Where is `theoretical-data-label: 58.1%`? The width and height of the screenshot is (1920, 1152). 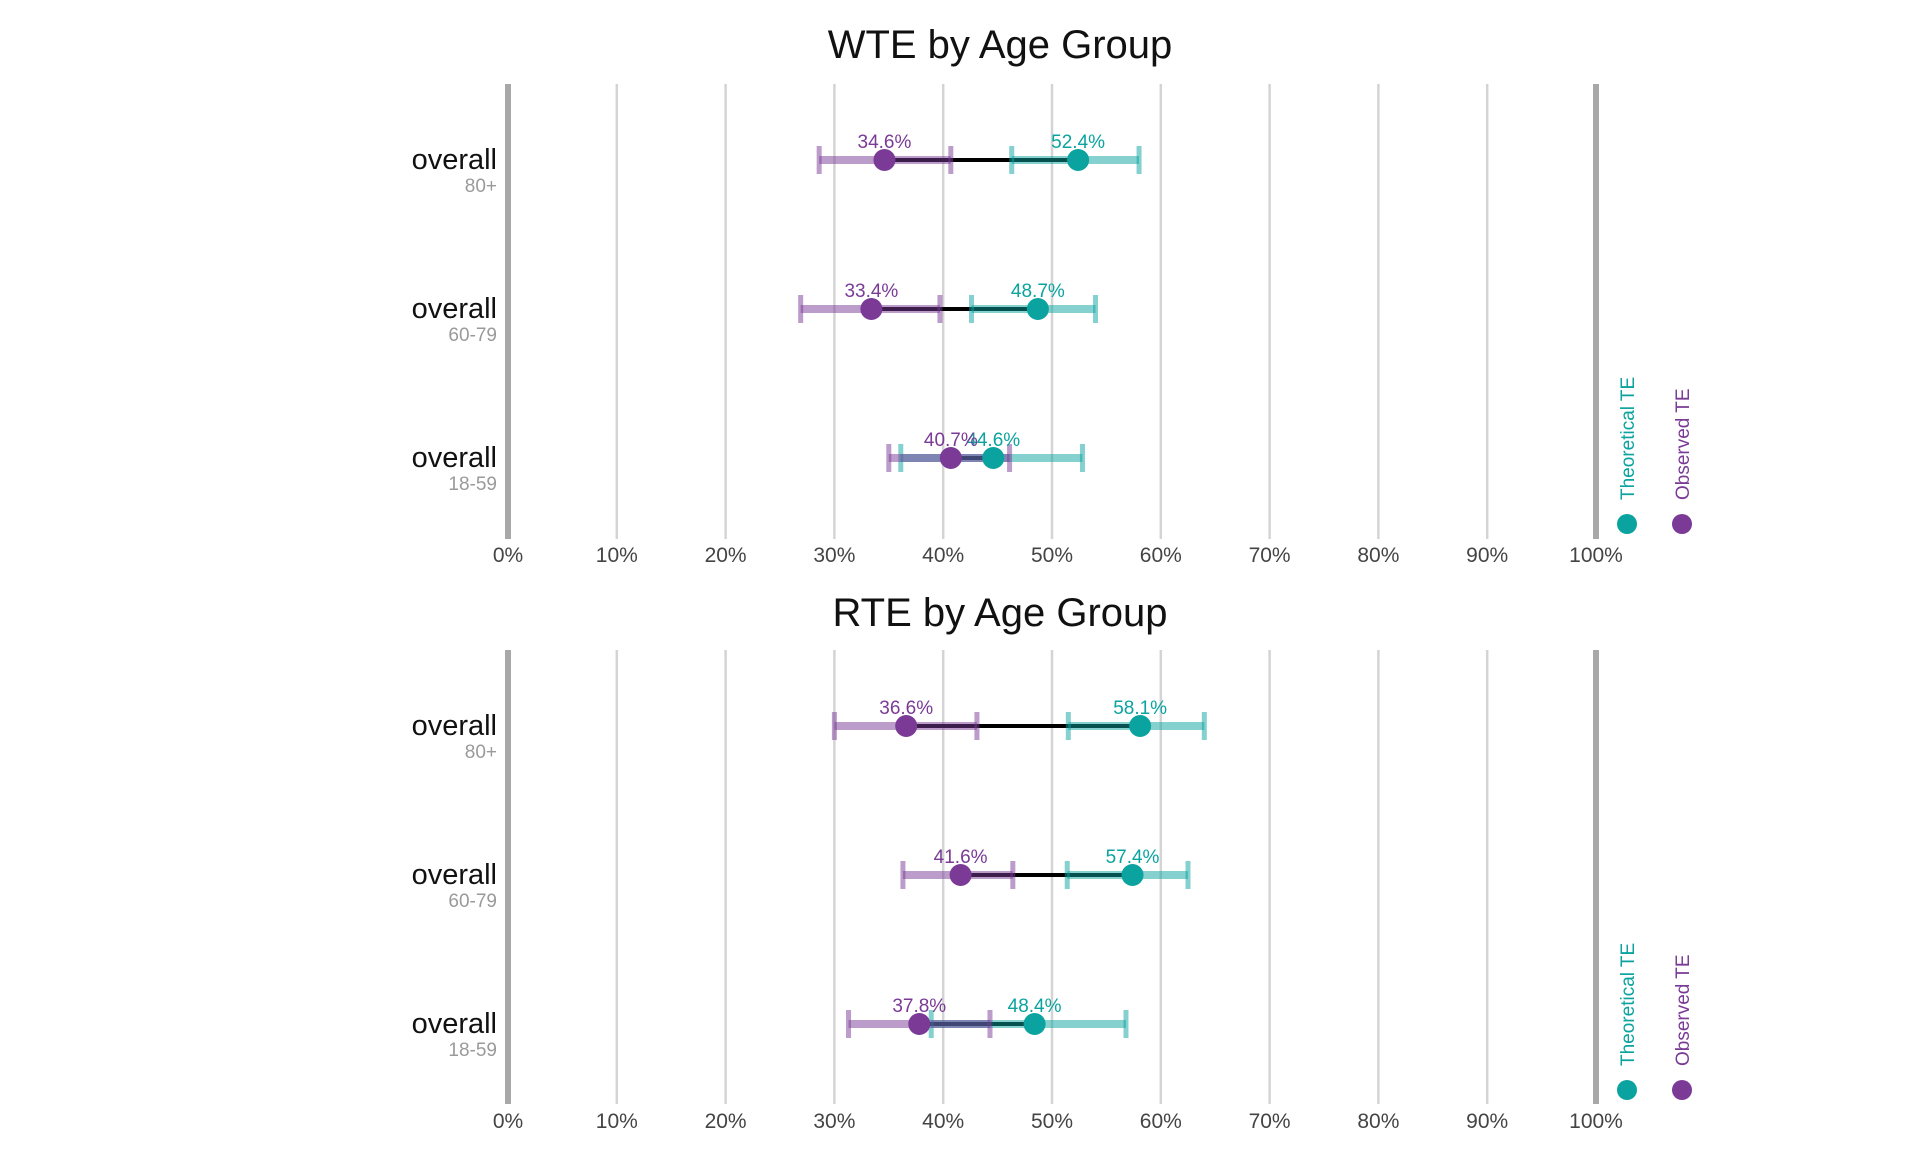 theoretical-data-label: 58.1% is located at coordinates (1140, 708).